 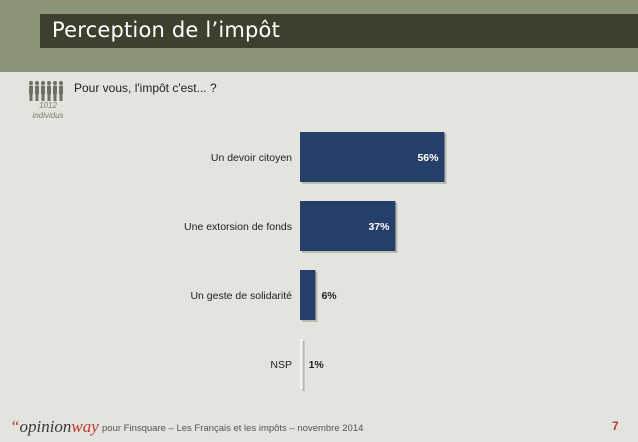 I want to click on people-icon, so click(x=46, y=91).